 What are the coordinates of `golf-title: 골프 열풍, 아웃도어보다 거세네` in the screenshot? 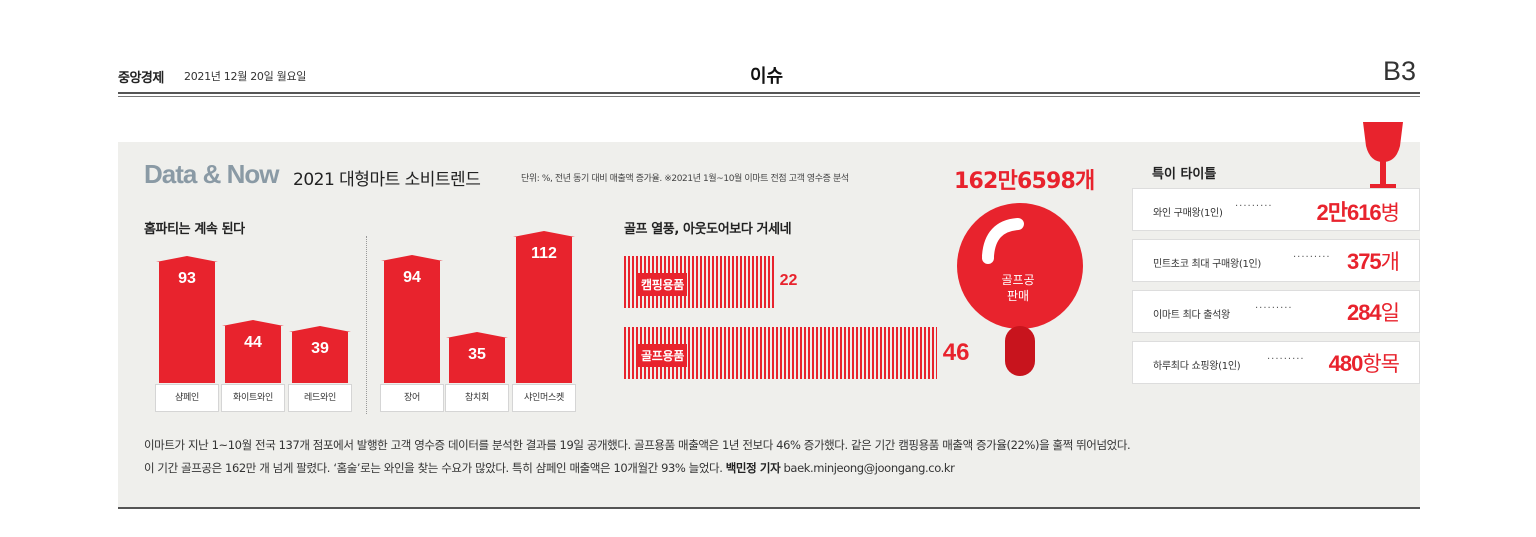 It's located at (708, 229).